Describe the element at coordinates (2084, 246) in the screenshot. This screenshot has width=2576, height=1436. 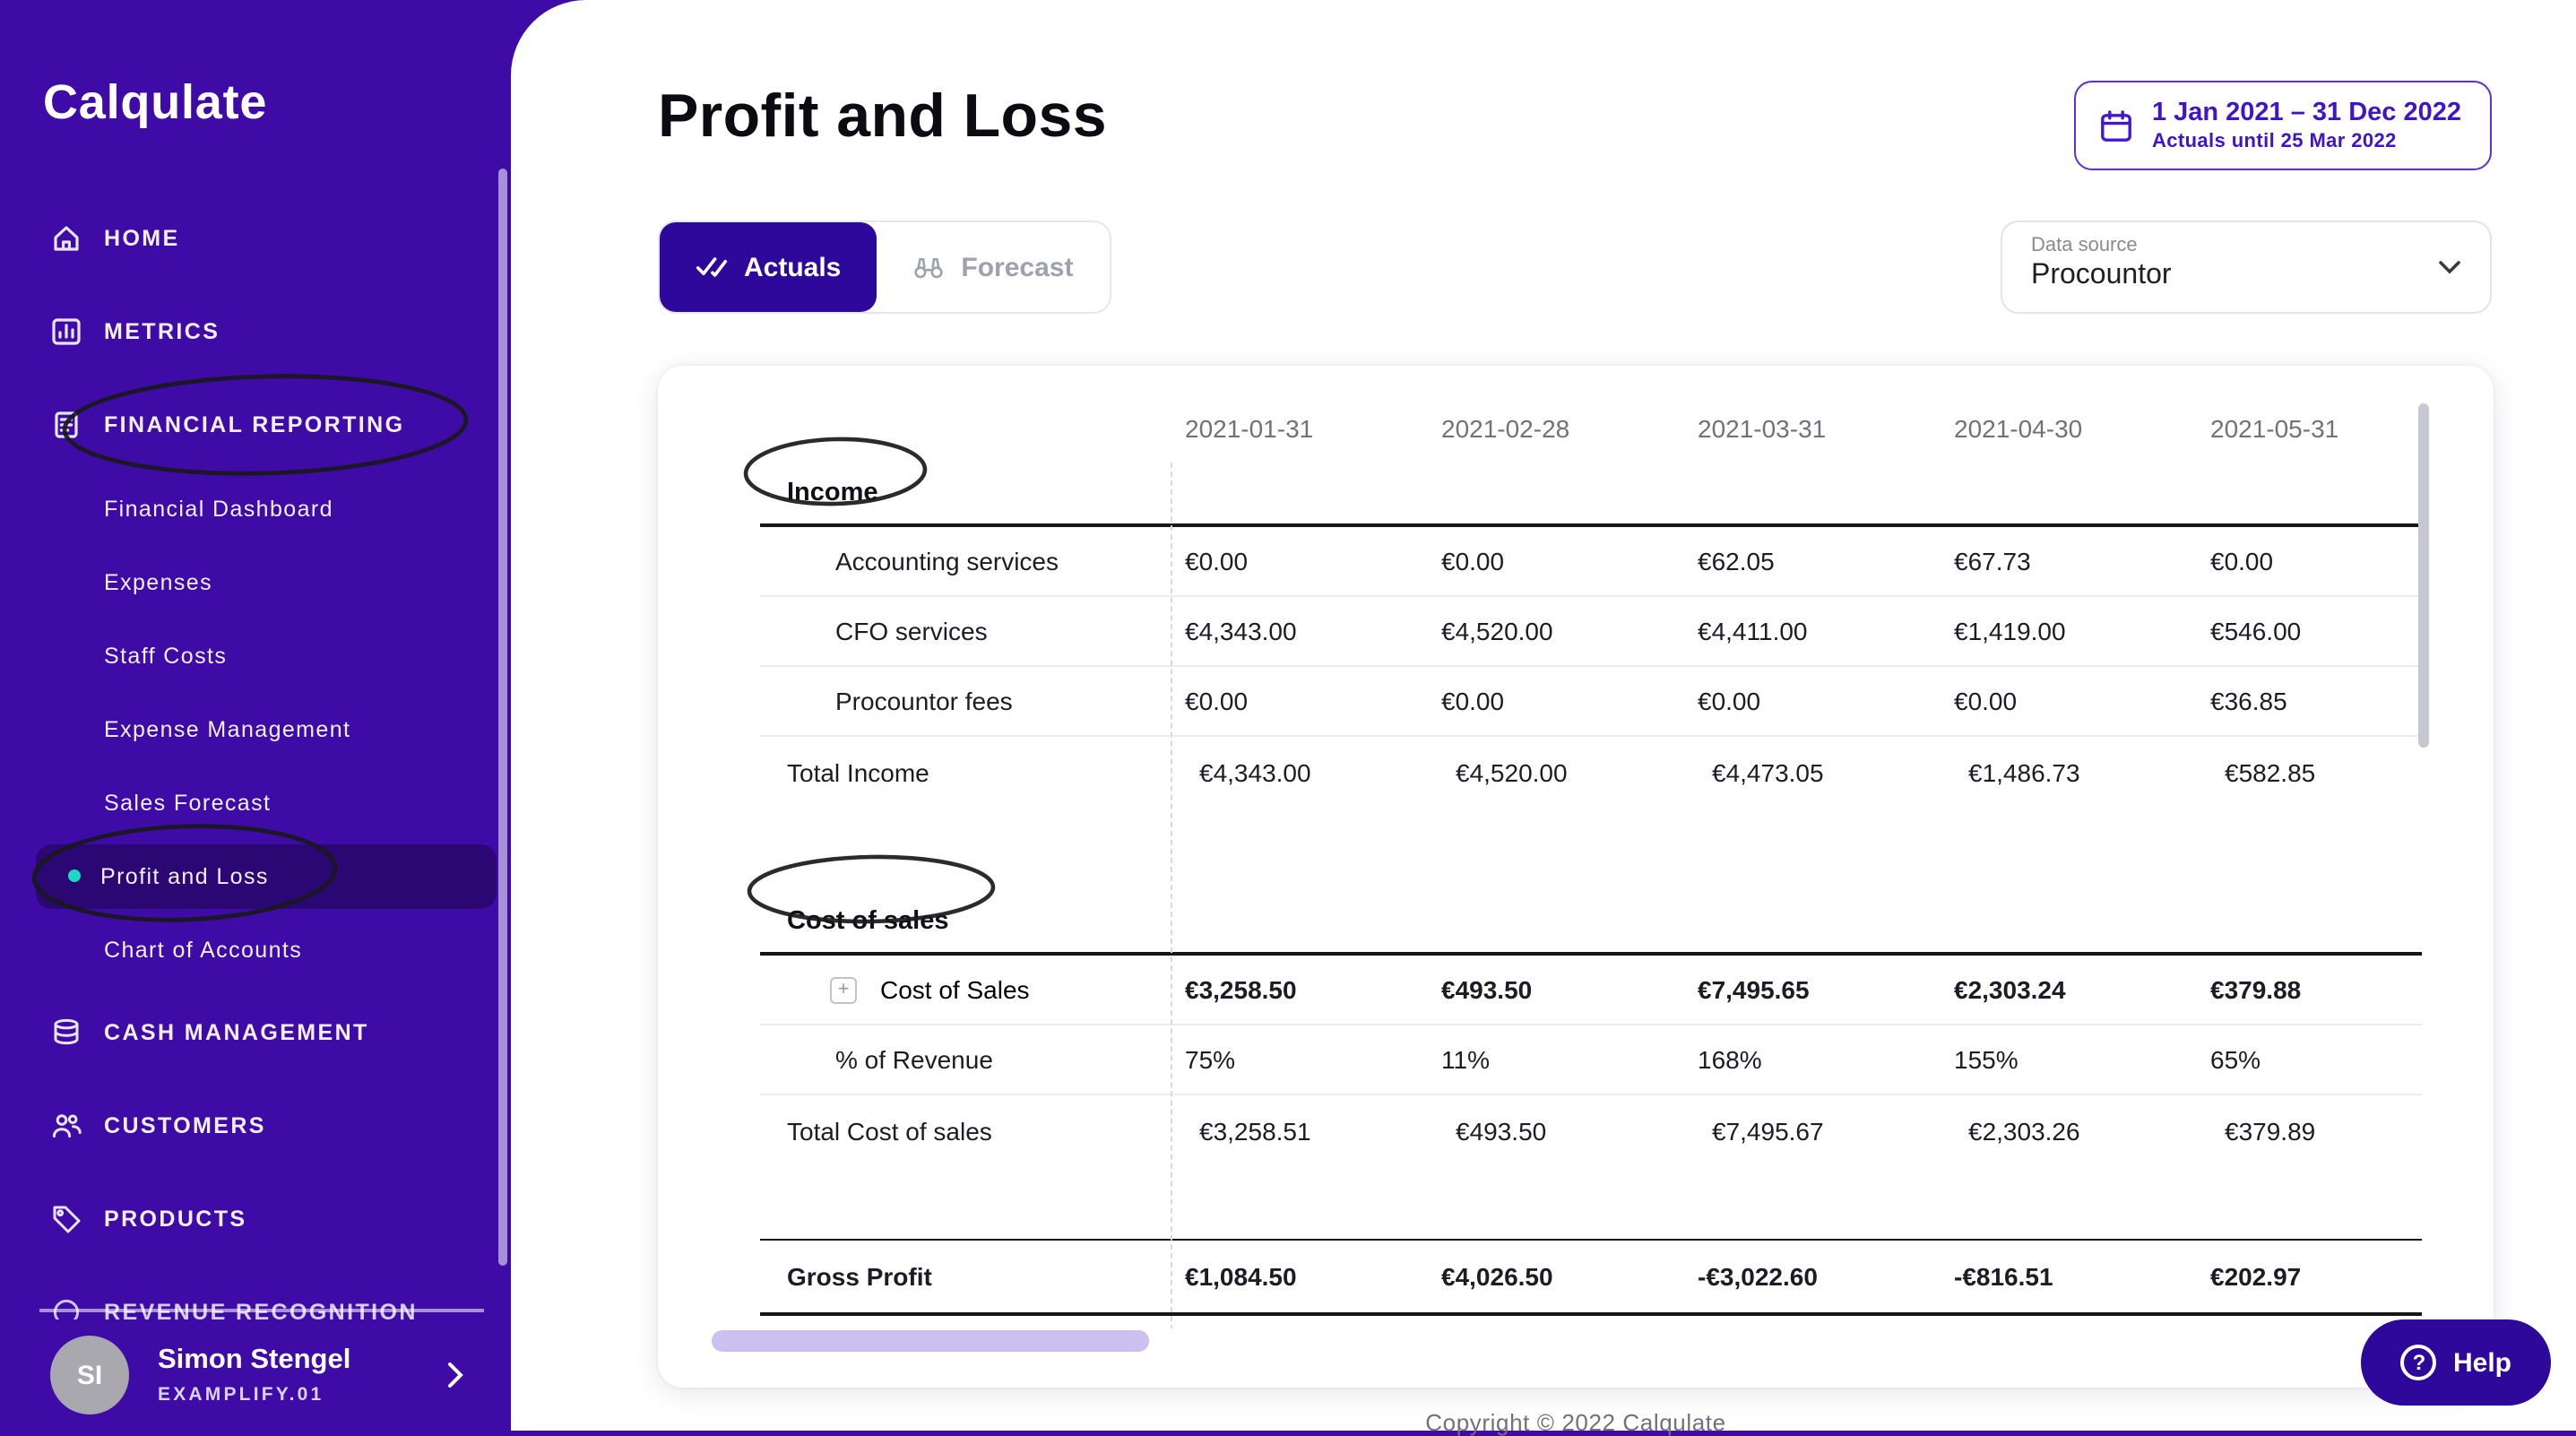
I see `data-source-label: Data source` at that location.